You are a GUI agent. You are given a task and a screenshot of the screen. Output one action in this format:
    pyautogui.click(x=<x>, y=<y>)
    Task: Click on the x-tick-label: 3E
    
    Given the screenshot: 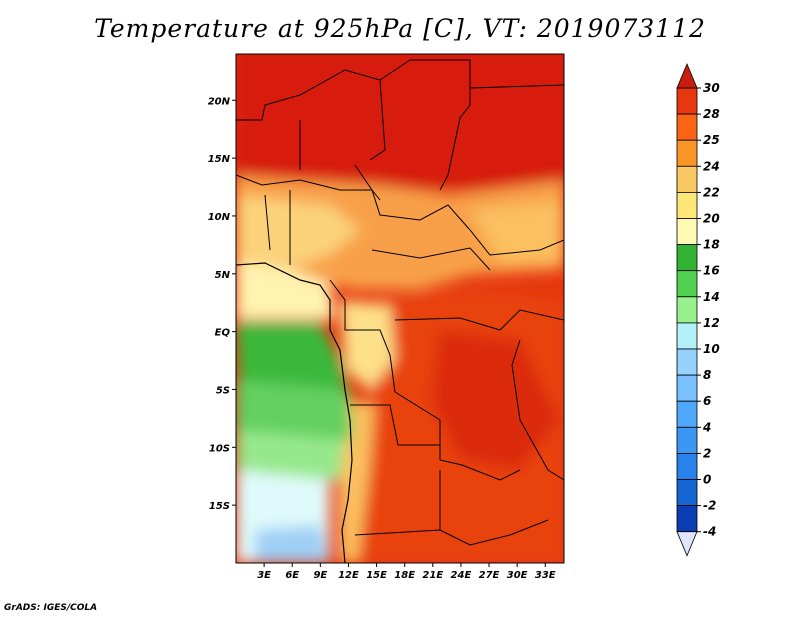 What is the action you would take?
    pyautogui.click(x=264, y=575)
    